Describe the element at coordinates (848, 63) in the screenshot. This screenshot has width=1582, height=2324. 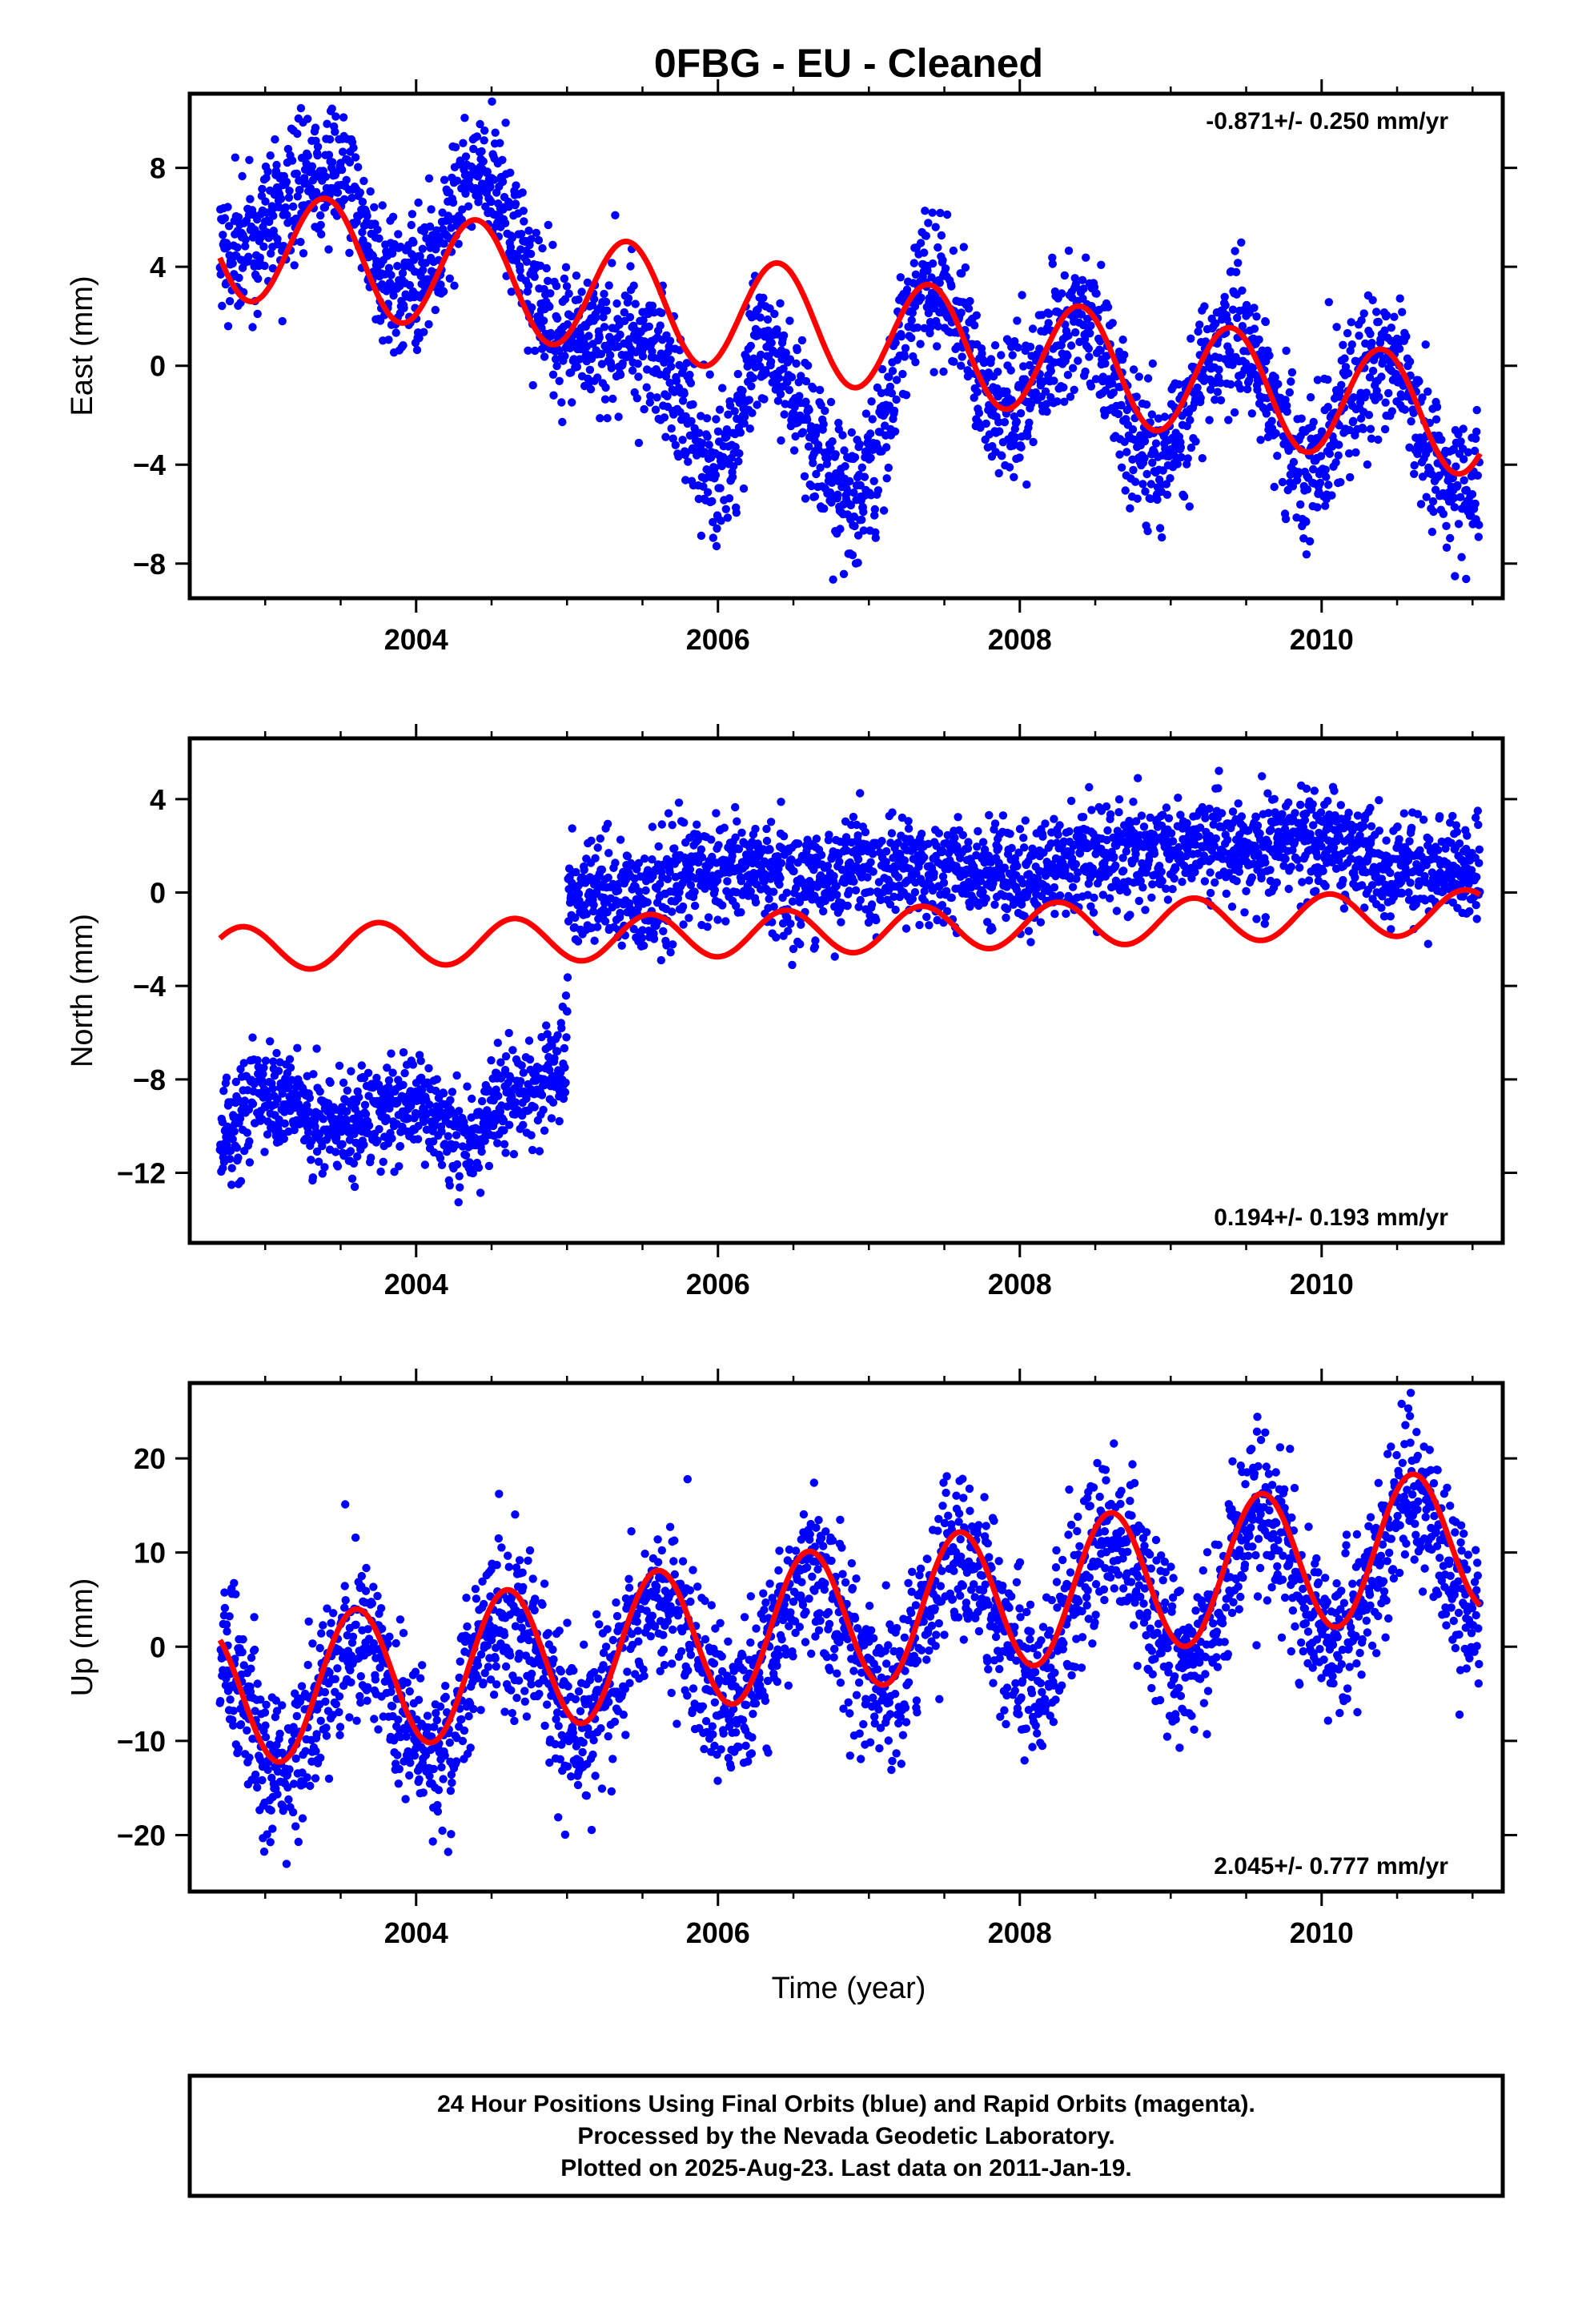
I see `figure-title: 0FBG - EU - Cleaned` at that location.